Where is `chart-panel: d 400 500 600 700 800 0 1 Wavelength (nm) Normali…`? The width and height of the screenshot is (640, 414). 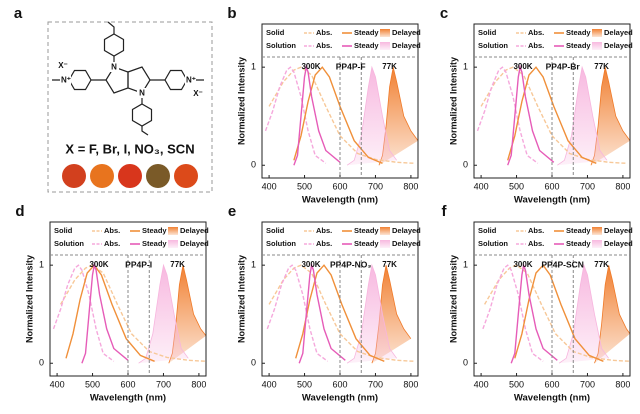
chart-panel: d 400 500 600 700 800 0 1 Wavelength (nm) Normali… is located at coordinates (112, 303).